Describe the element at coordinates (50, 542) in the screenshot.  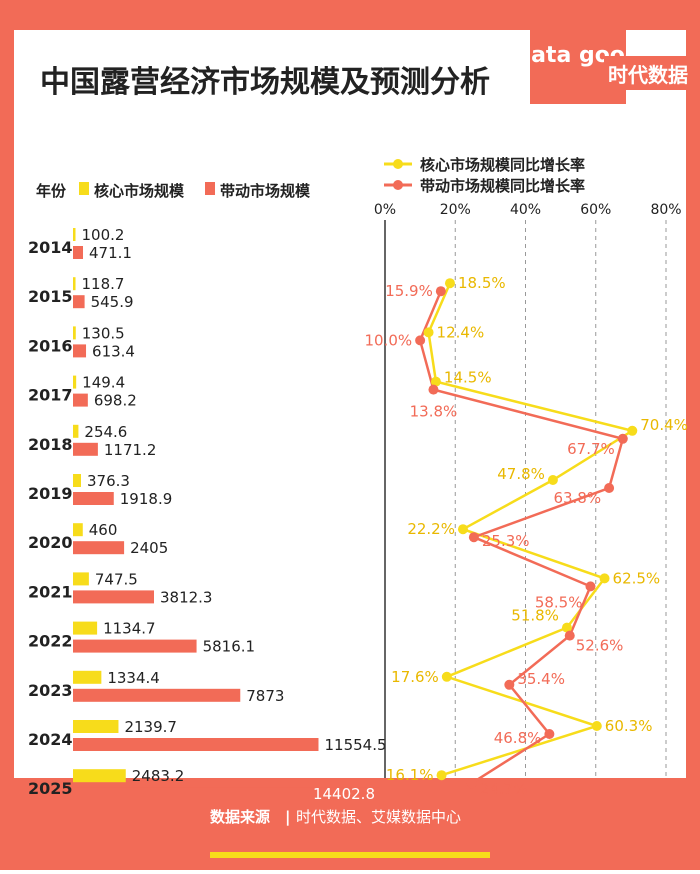
I see `year-label: 2020` at that location.